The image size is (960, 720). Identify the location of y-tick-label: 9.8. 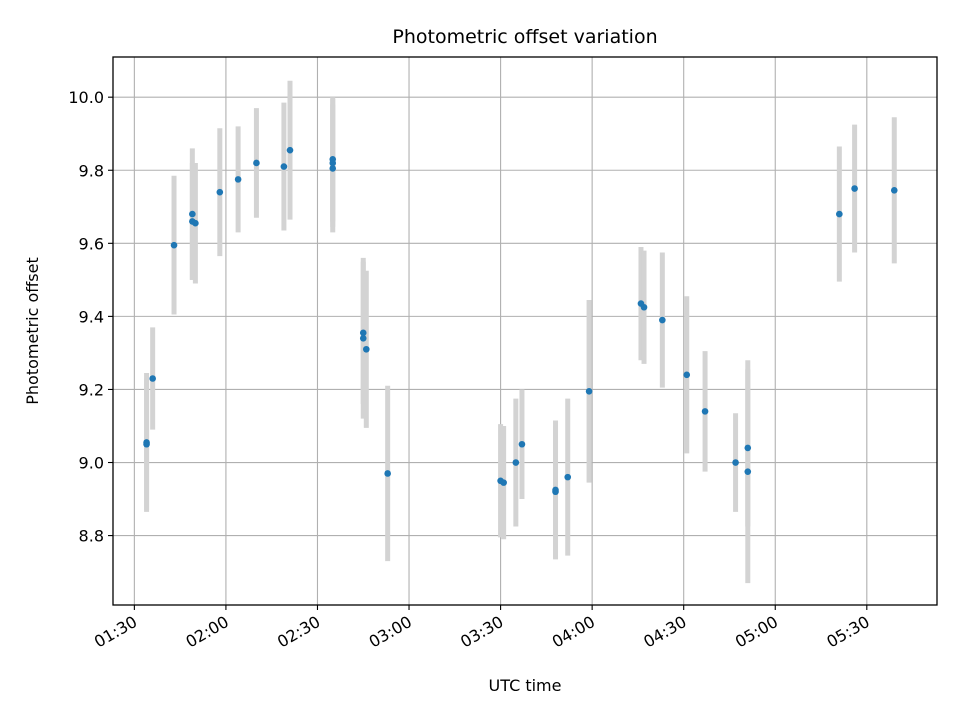
(91, 170).